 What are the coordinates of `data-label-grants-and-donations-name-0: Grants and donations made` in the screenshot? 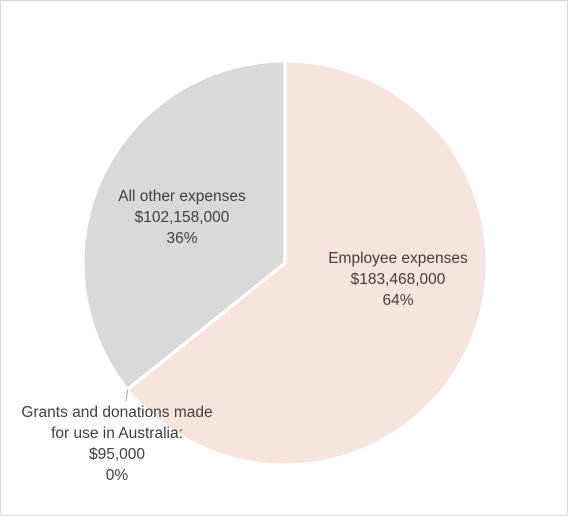 It's located at (116, 412).